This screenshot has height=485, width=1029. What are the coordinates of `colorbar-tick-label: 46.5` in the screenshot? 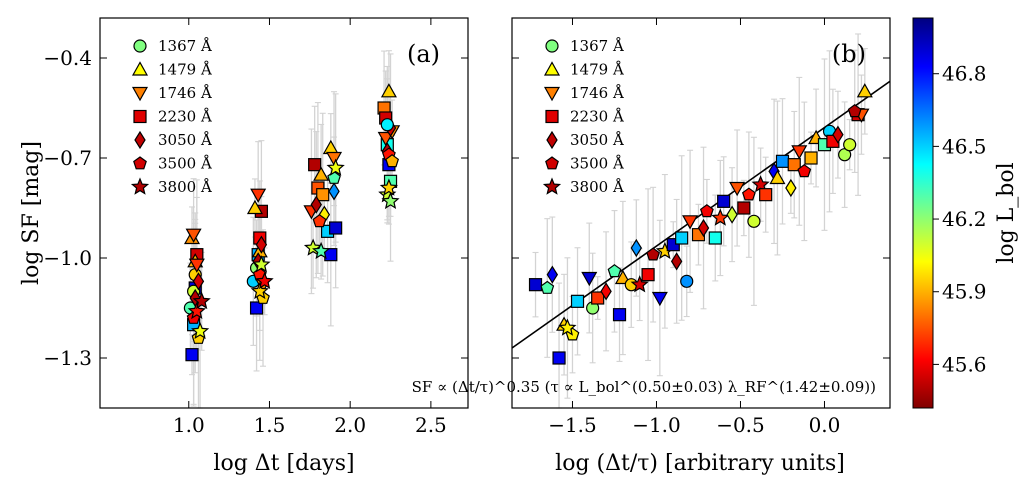 It's located at (964, 146).